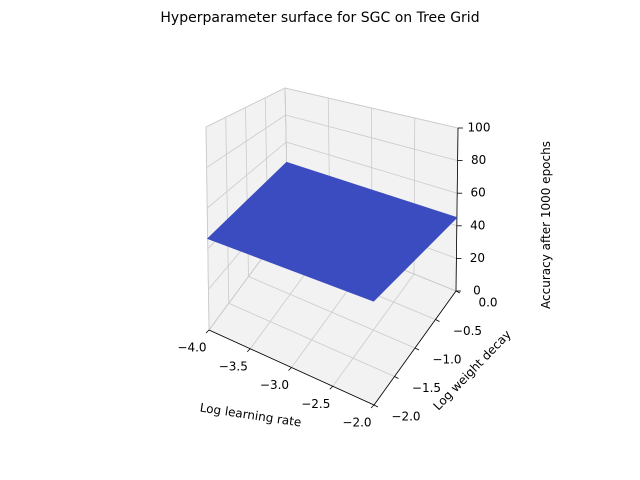 This screenshot has height=480, width=640. I want to click on surface-patch, so click(332, 231).